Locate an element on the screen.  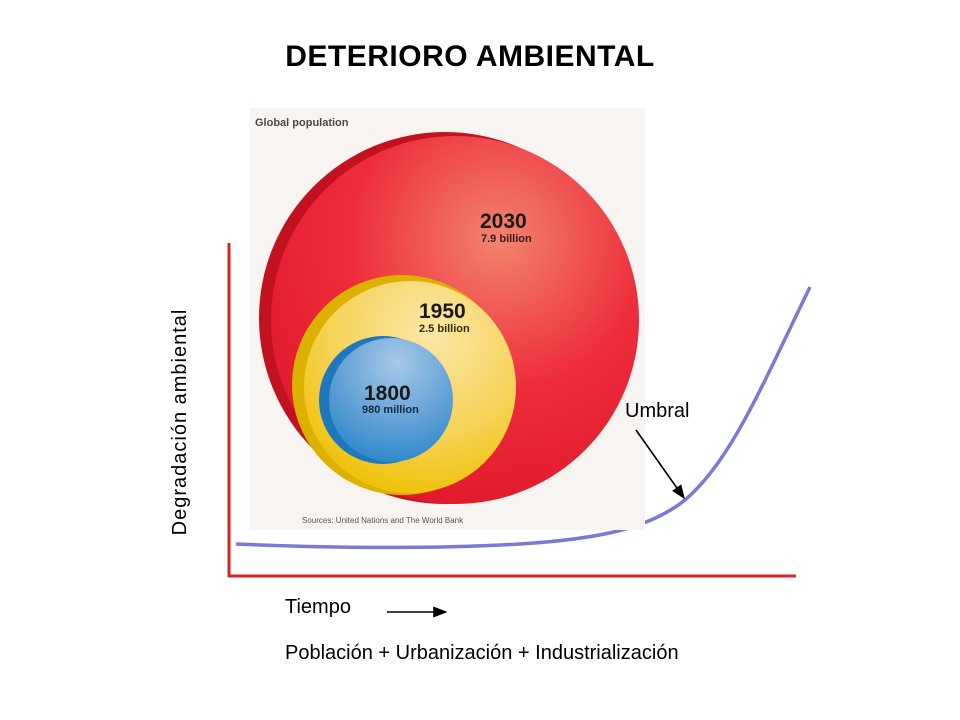
circle-1800-value: 980 million is located at coordinates (390, 410).